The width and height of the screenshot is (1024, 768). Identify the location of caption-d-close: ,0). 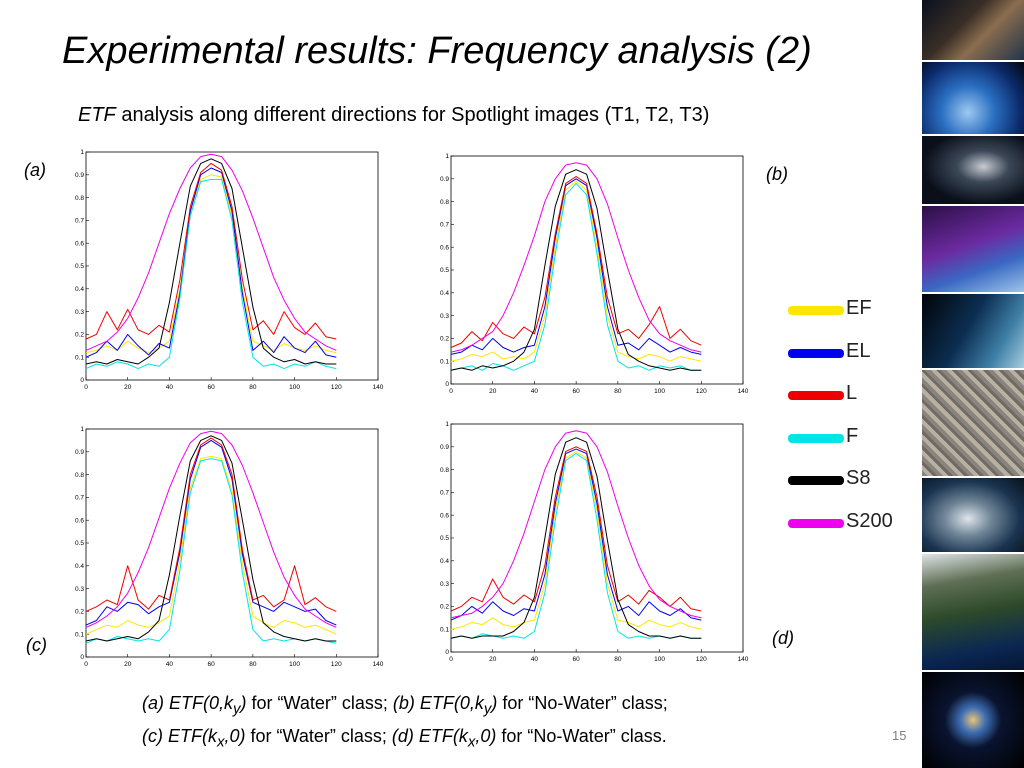
(486, 735).